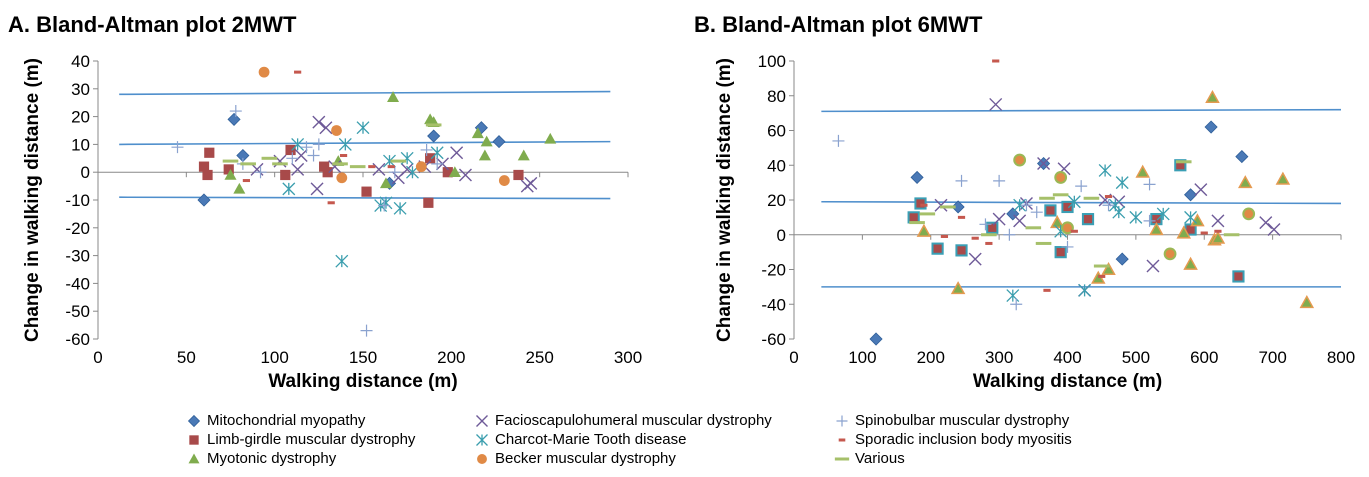 This screenshot has width=1369, height=477. What do you see at coordinates (365, 93) in the screenshot?
I see `reference-line-upper-limit` at bounding box center [365, 93].